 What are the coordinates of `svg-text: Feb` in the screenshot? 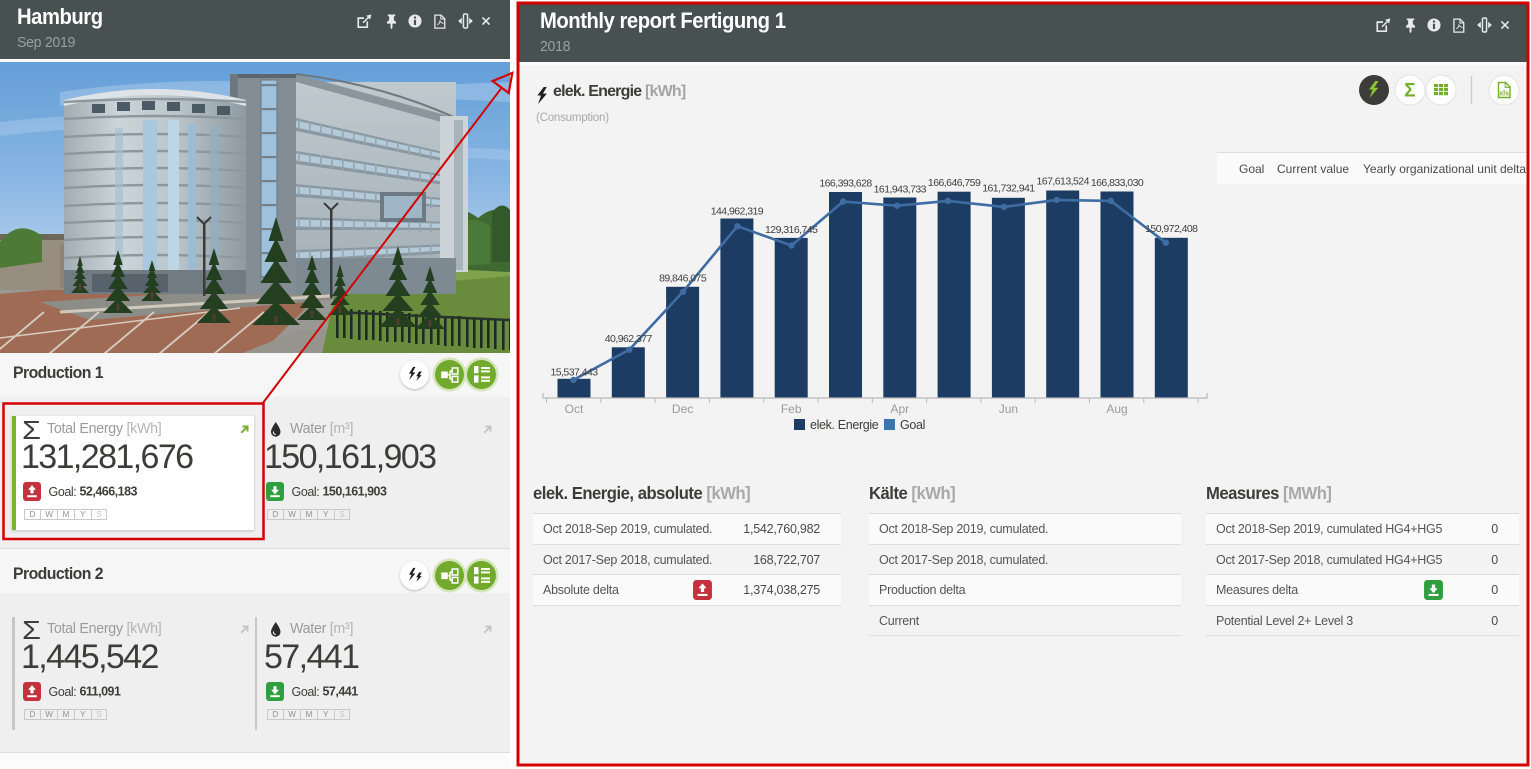 It's located at (791, 409).